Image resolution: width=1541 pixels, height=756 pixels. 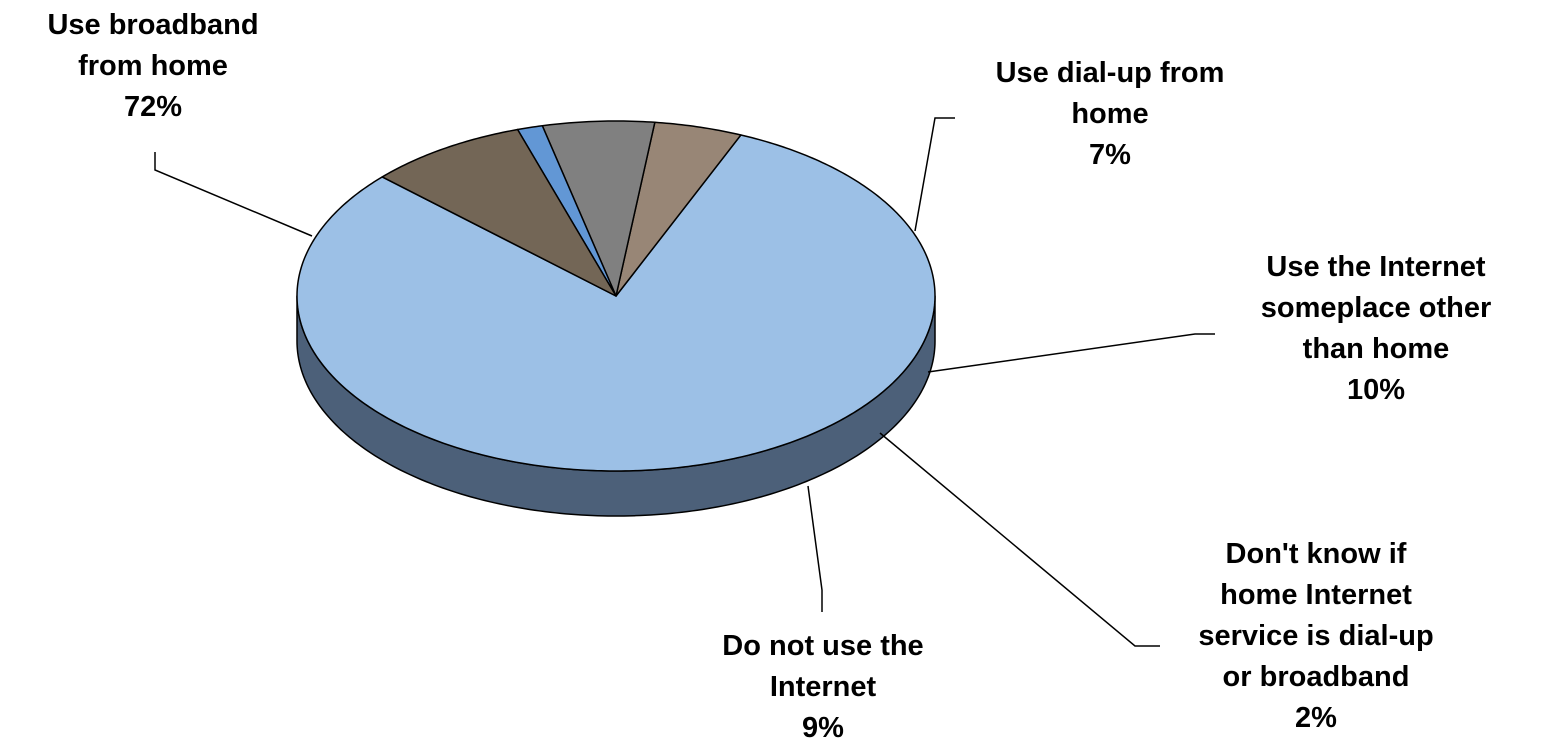 What do you see at coordinates (1316, 595) in the screenshot?
I see `label-dontknow-line-2: home Internet` at bounding box center [1316, 595].